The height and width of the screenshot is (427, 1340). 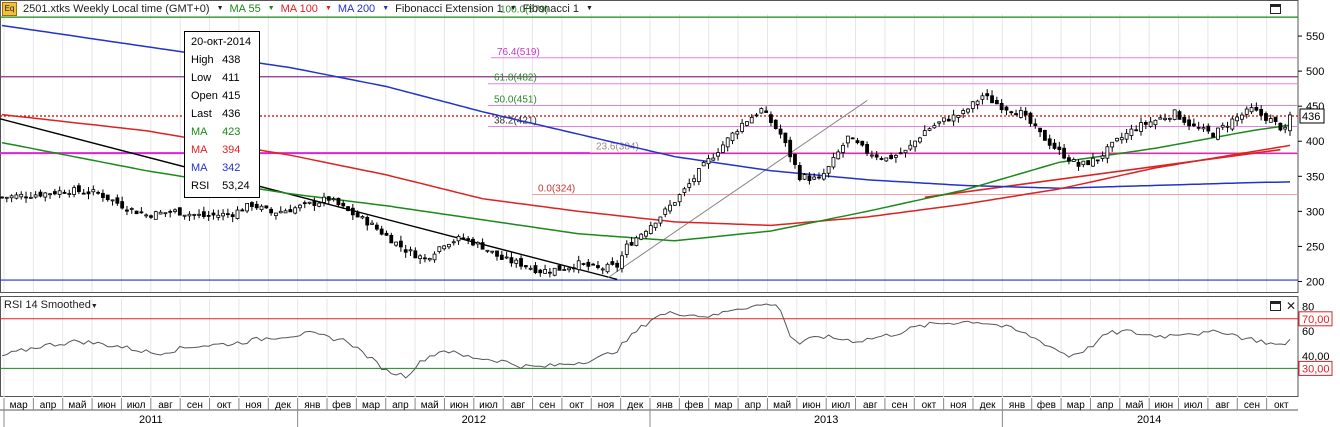 I want to click on month-label: июн, so click(x=1164, y=405).